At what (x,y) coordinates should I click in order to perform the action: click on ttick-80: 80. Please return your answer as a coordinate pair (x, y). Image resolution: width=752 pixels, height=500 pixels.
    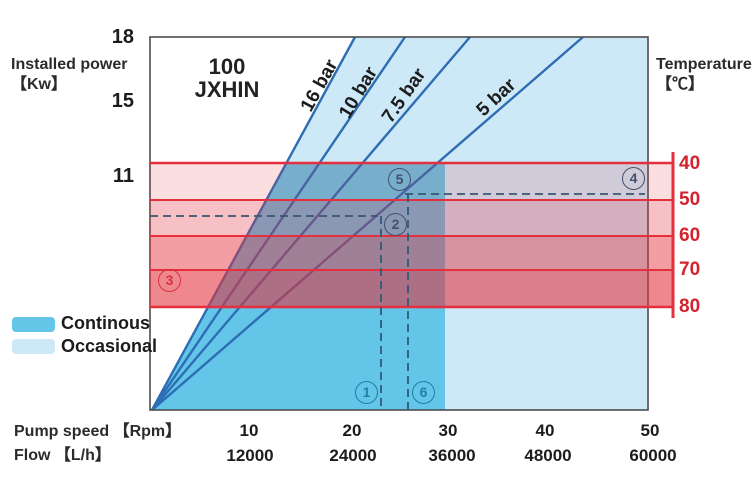
    Looking at the image, I should click on (690, 306).